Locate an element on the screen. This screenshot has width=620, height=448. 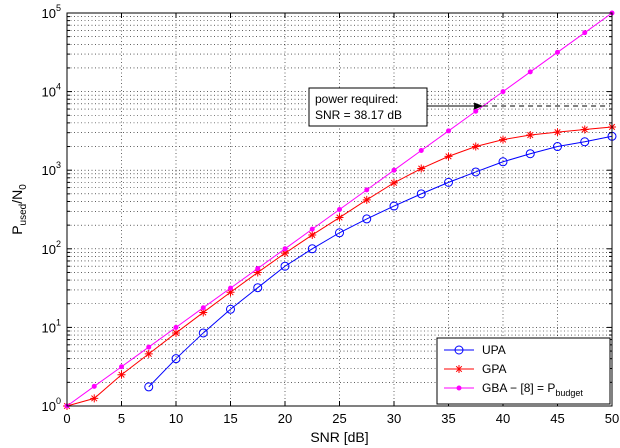
y-tick-label: 10³ is located at coordinates (51, 169).